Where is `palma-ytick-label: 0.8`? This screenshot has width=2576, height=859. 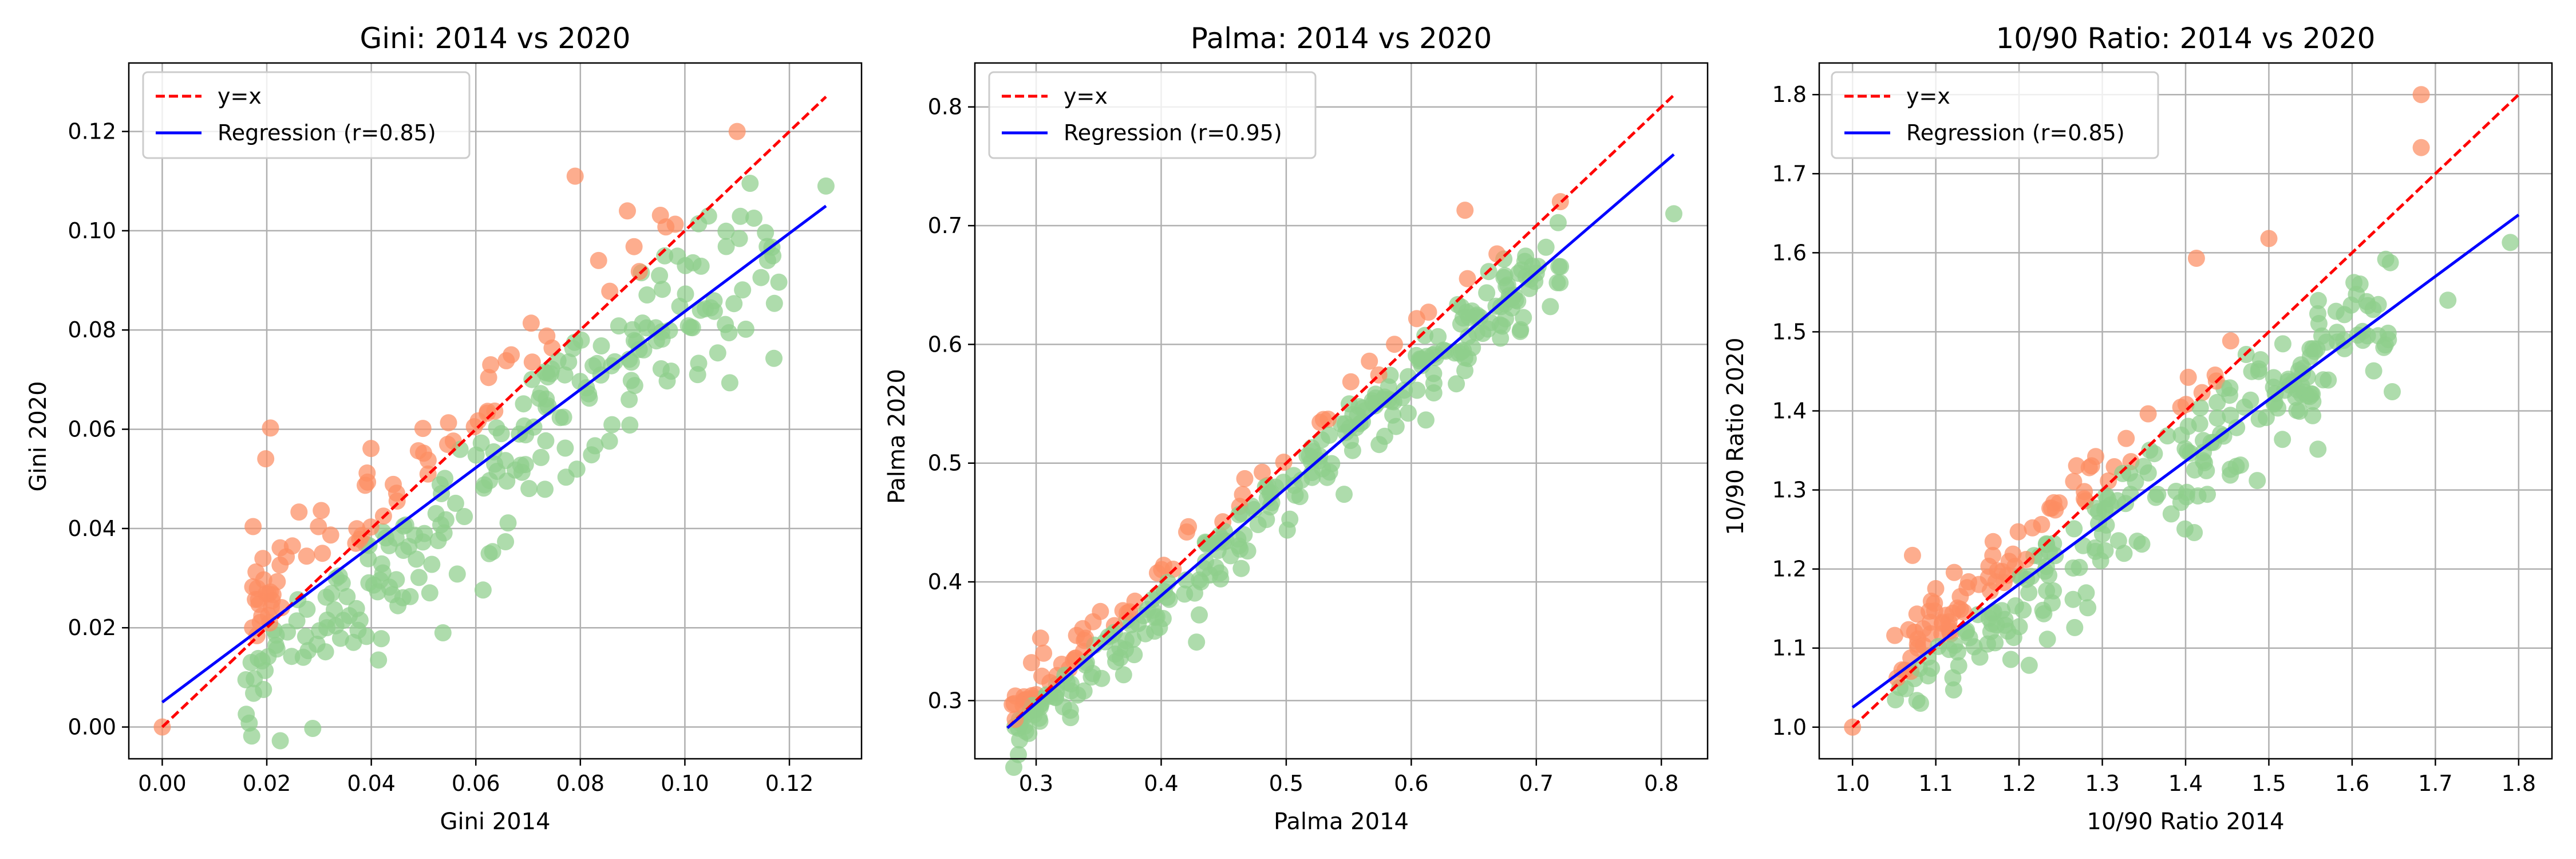
palma-ytick-label: 0.8 is located at coordinates (945, 107).